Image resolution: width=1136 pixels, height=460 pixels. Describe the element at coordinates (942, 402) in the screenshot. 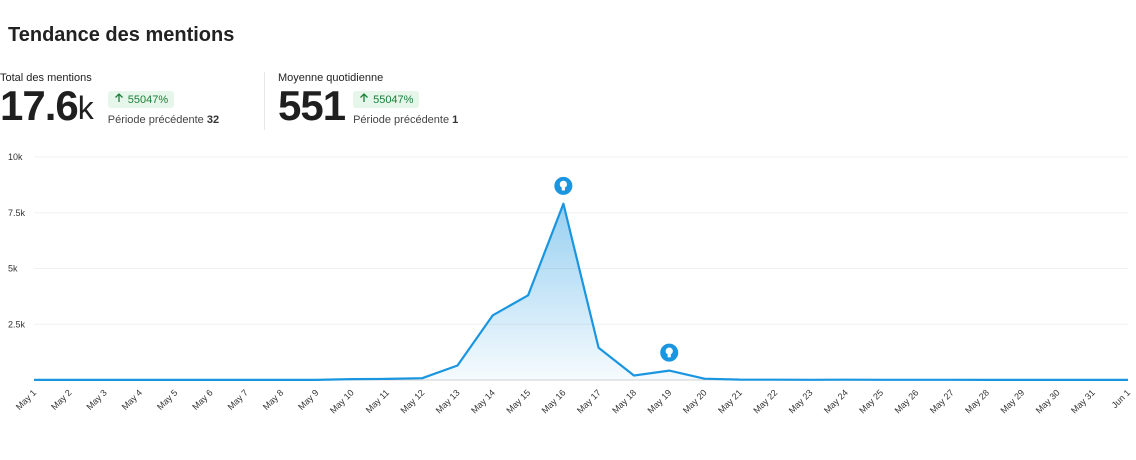

I see `x-tick-label: May 27` at that location.